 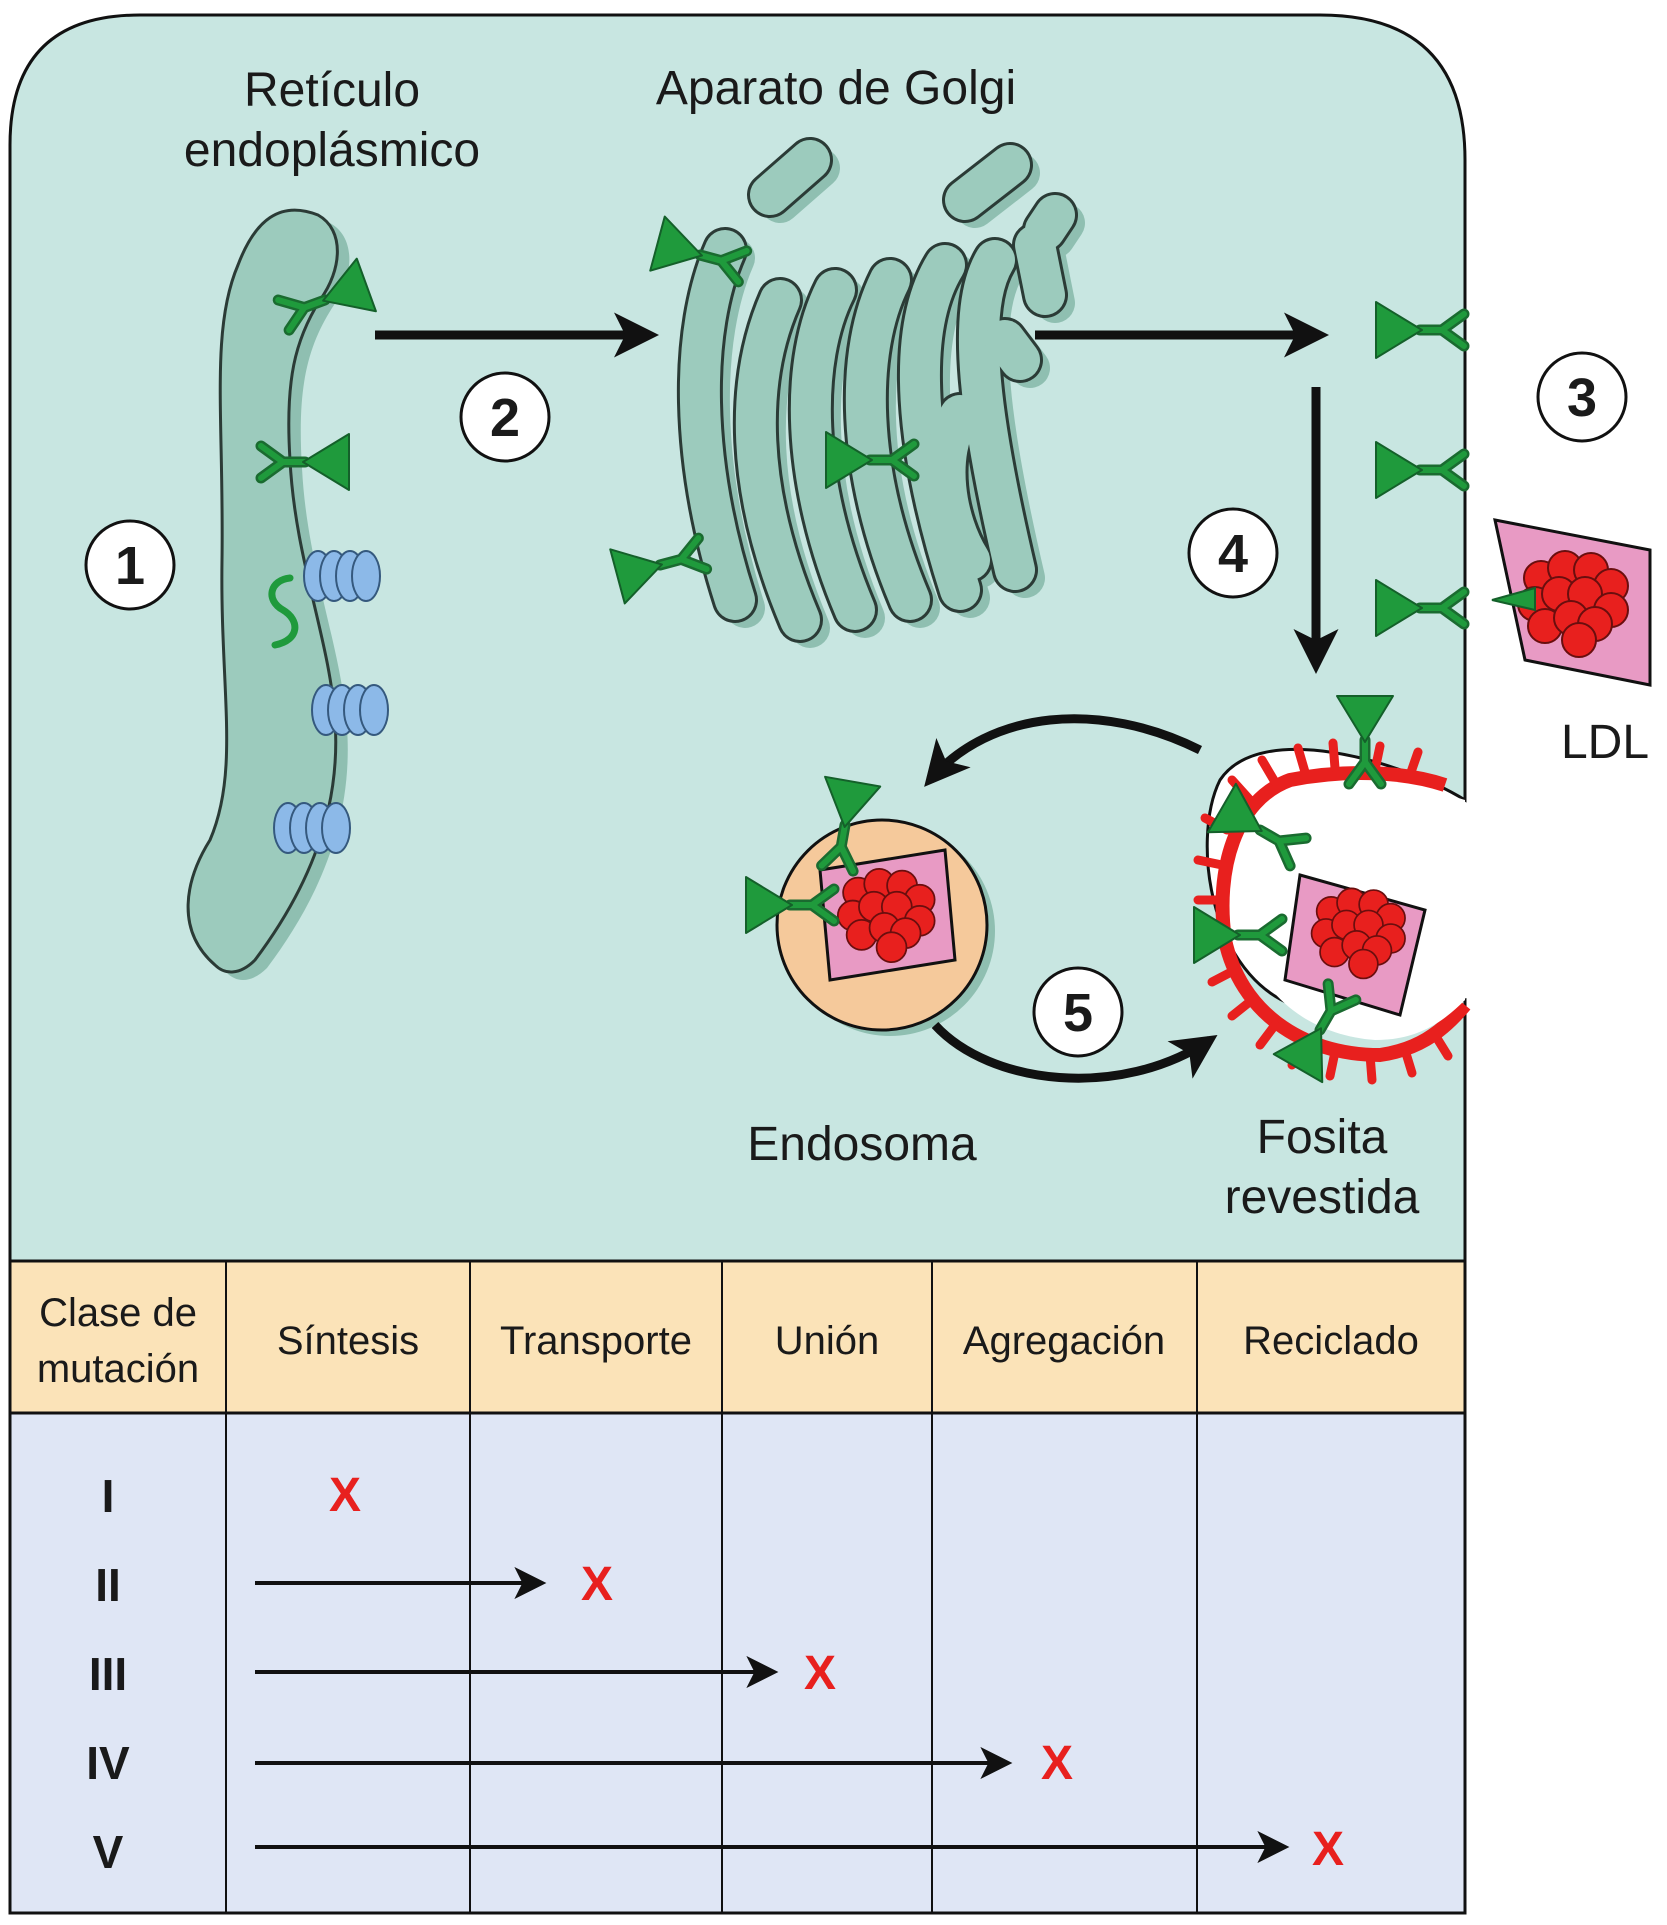 What do you see at coordinates (130, 566) in the screenshot?
I see `step-number: 1` at bounding box center [130, 566].